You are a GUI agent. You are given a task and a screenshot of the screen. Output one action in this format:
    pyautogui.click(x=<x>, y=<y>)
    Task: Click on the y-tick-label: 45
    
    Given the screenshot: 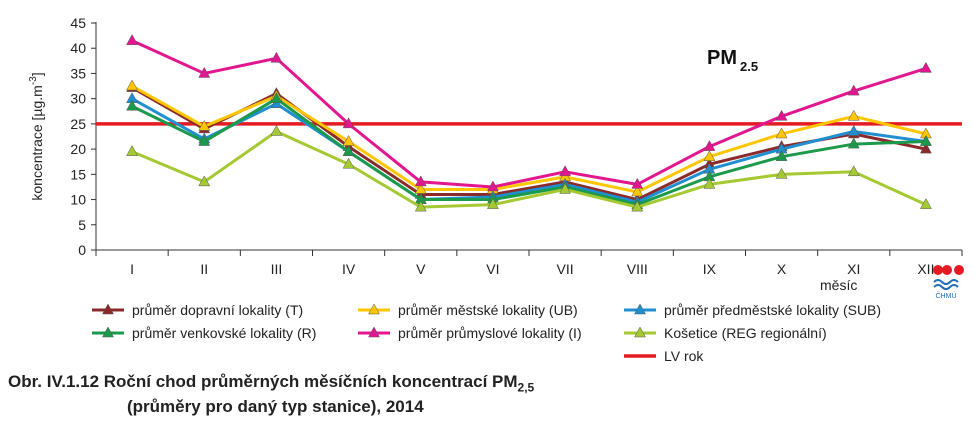 What is the action you would take?
    pyautogui.click(x=78, y=23)
    